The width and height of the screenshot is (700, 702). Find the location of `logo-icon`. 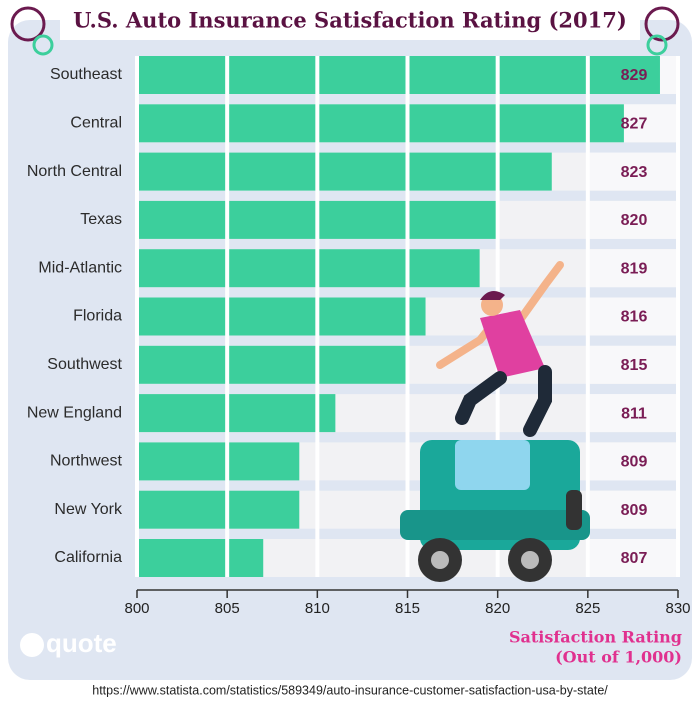

logo-icon is located at coordinates (32, 645).